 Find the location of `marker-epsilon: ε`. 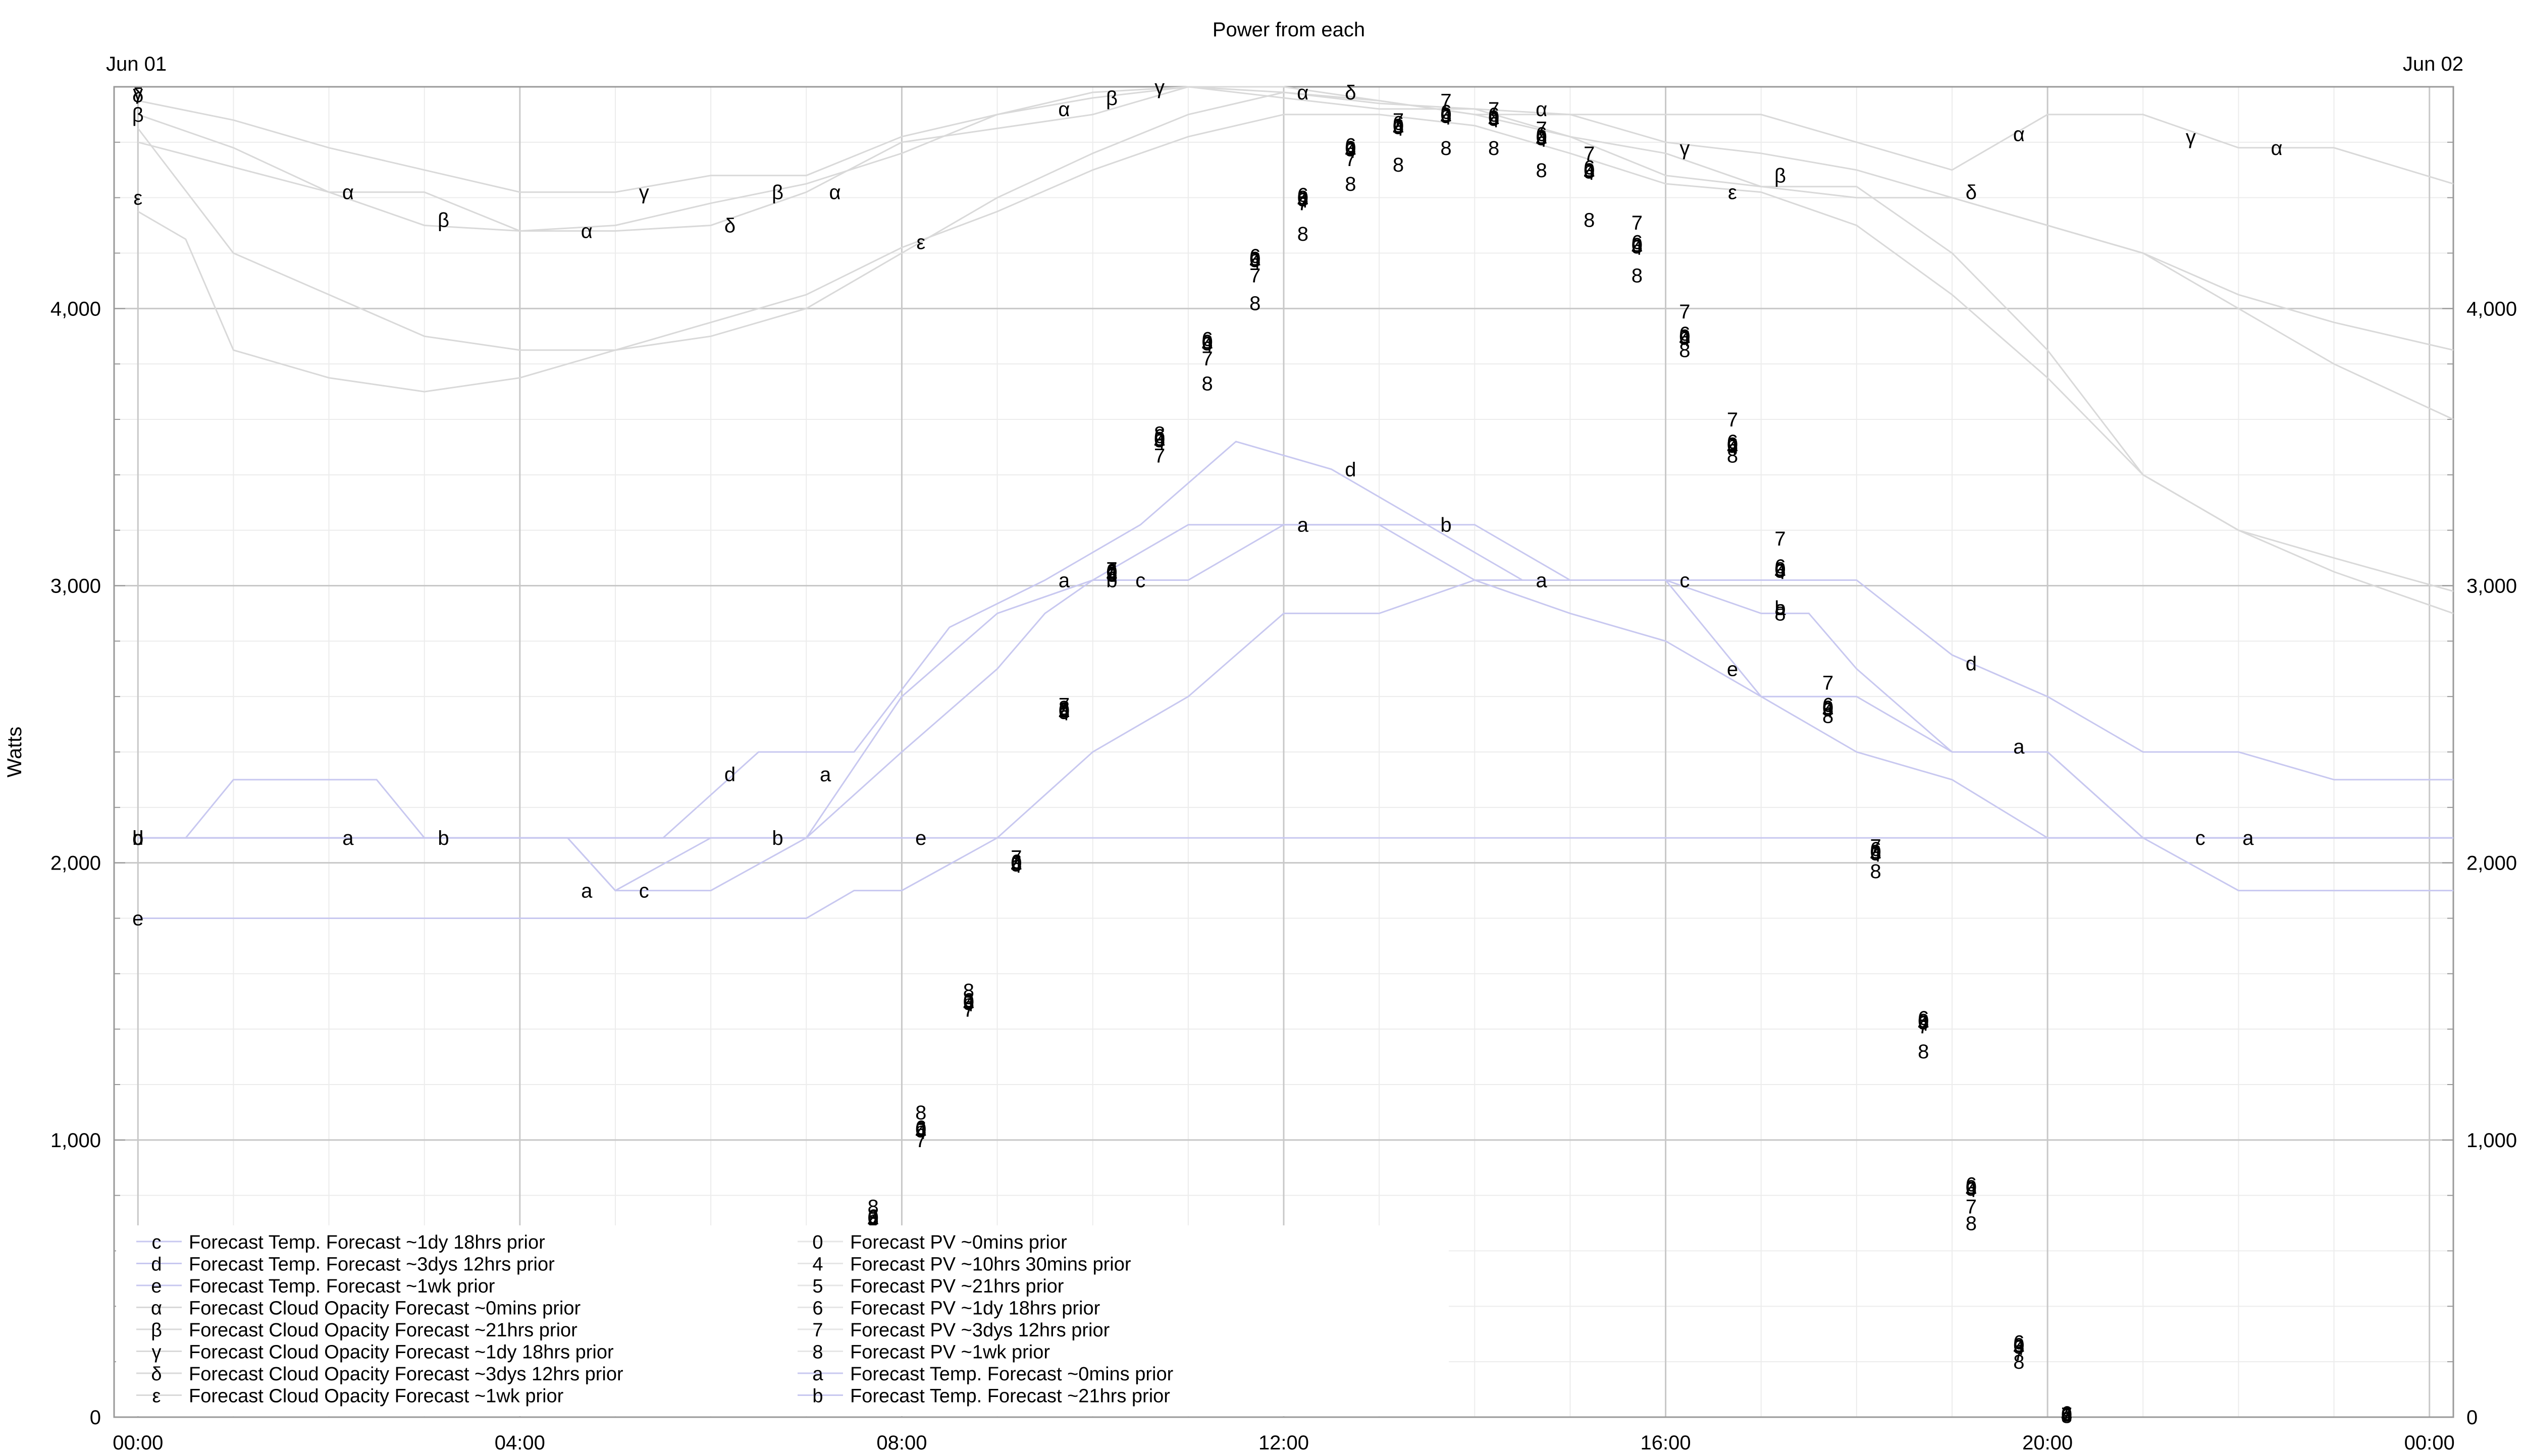

marker-epsilon: ε is located at coordinates (1733, 193).